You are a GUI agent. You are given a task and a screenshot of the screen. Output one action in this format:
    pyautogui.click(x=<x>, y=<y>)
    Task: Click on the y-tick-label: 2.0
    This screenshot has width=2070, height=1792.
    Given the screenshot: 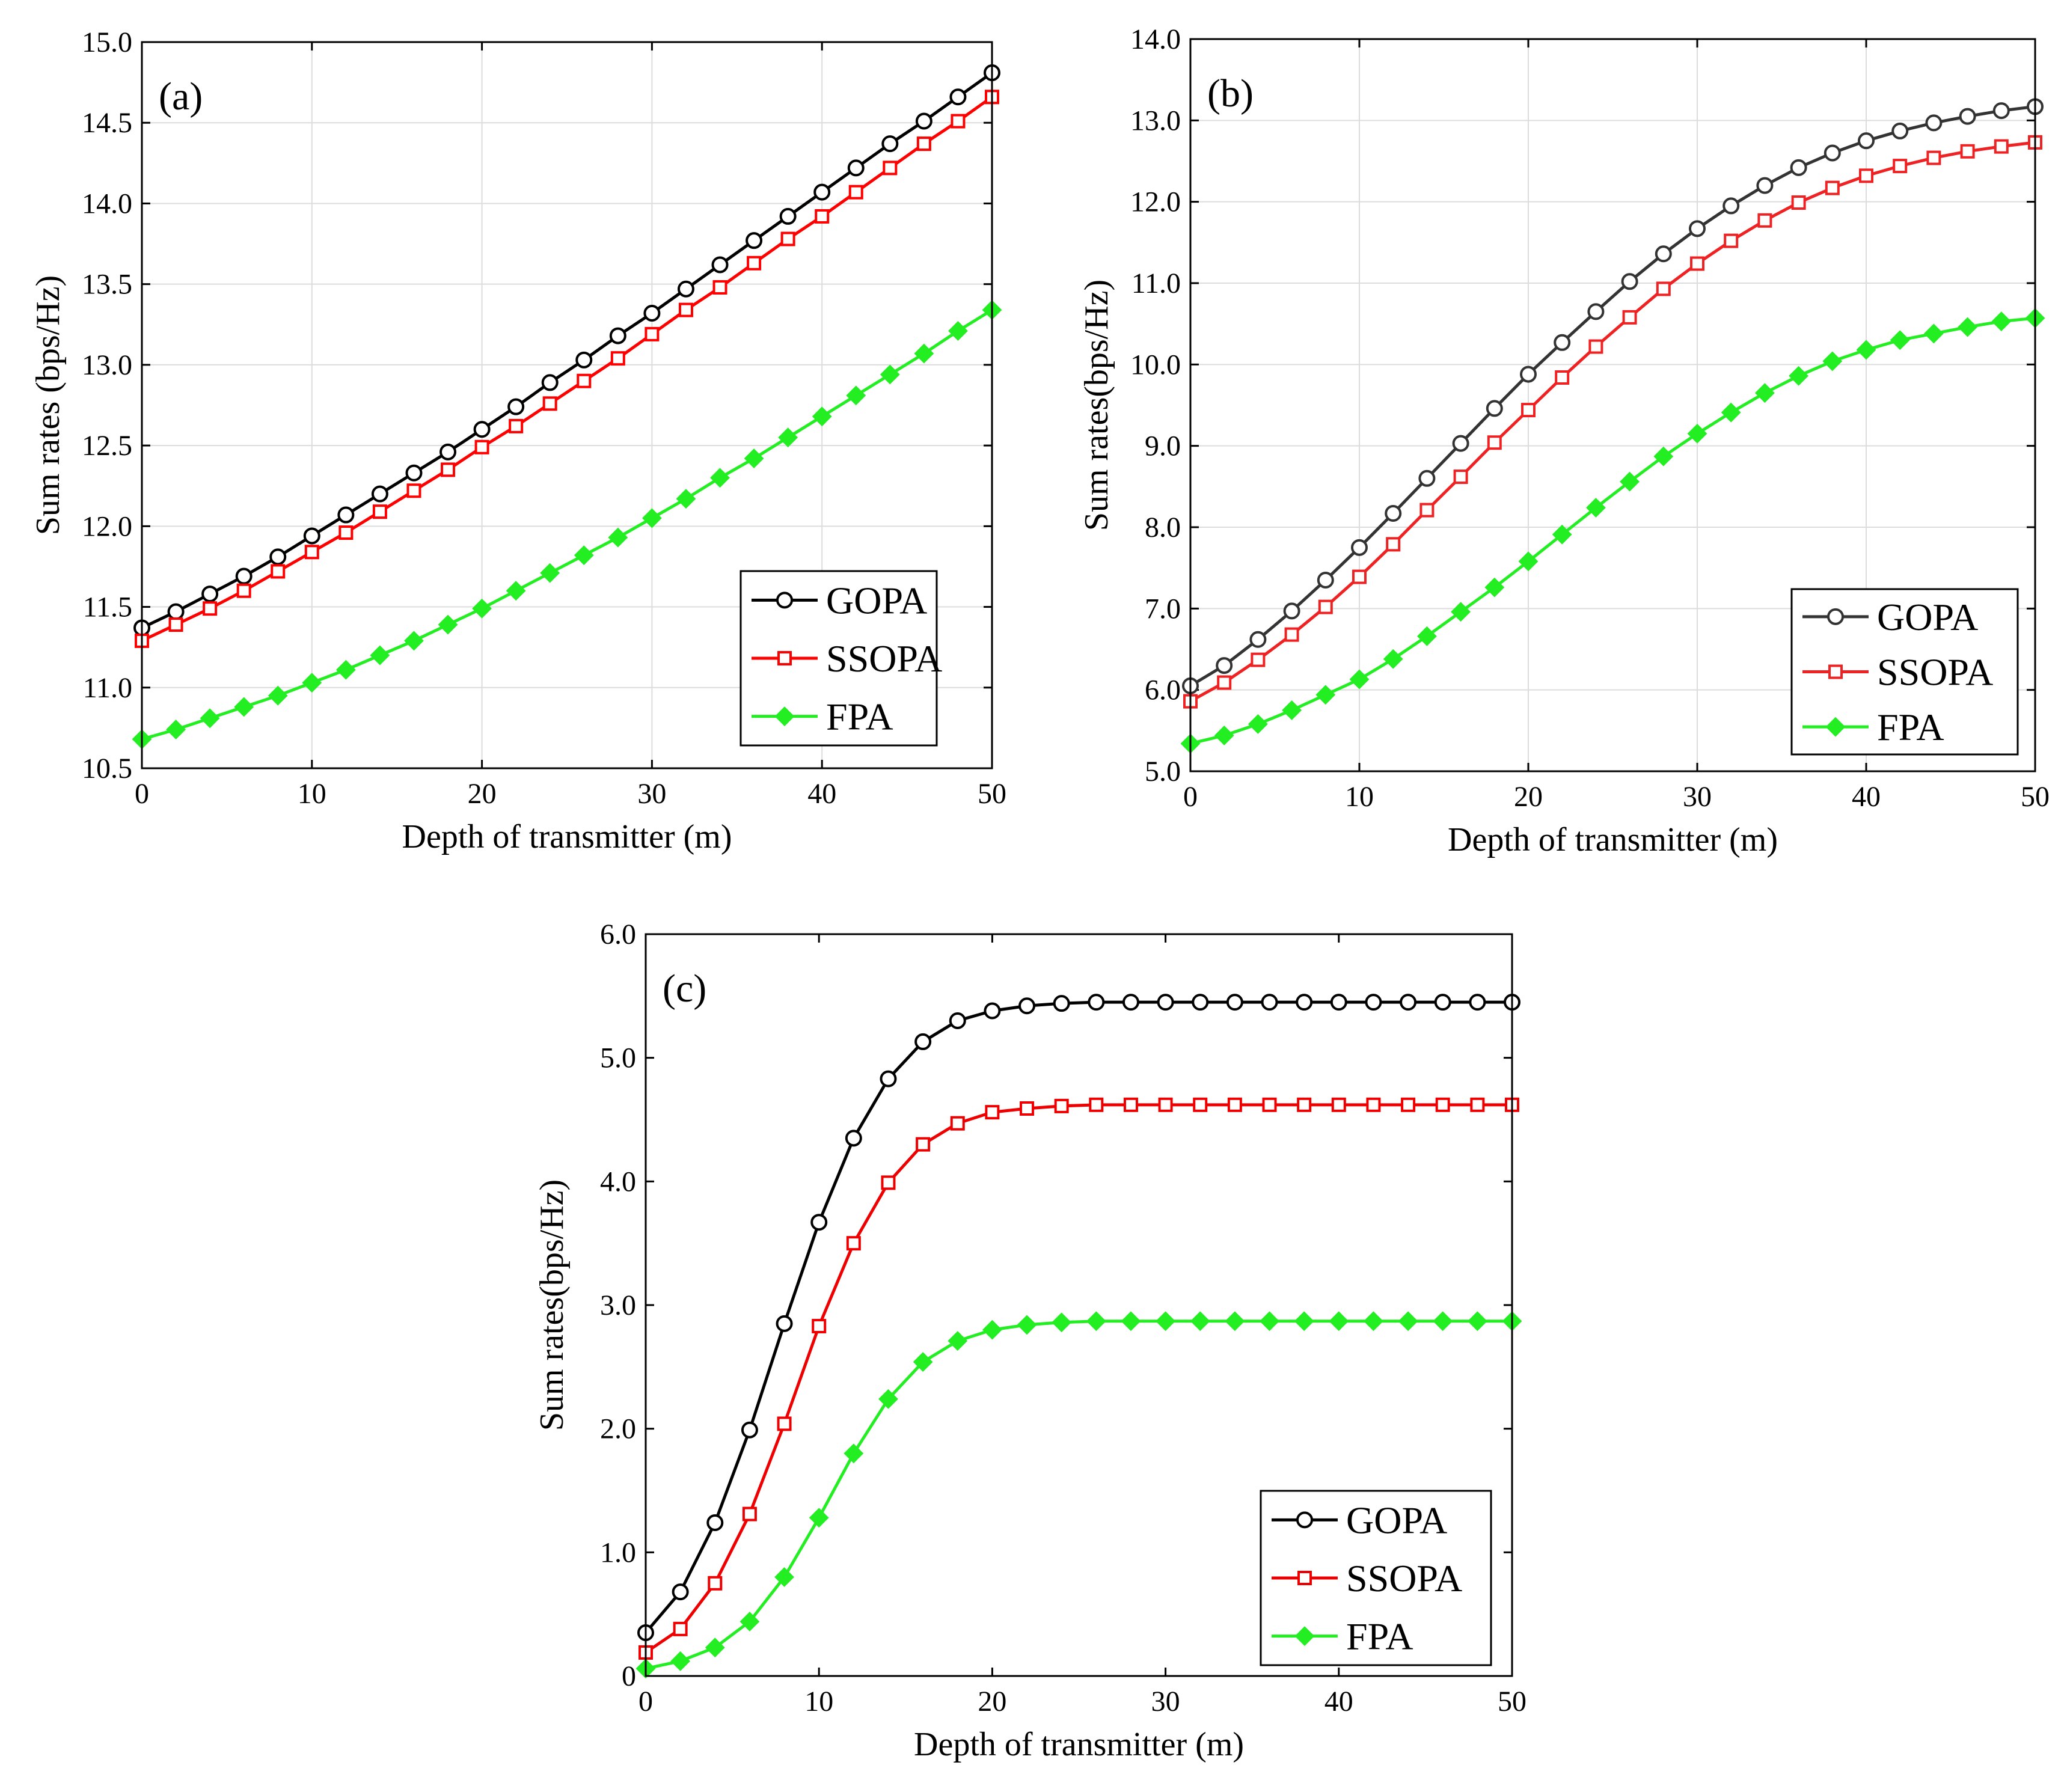 What is the action you would take?
    pyautogui.click(x=618, y=1429)
    